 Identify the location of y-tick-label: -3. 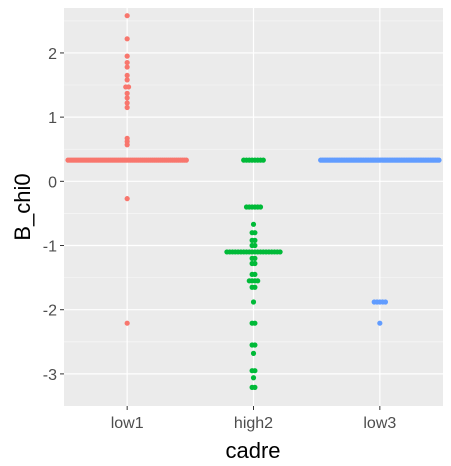
(50, 375).